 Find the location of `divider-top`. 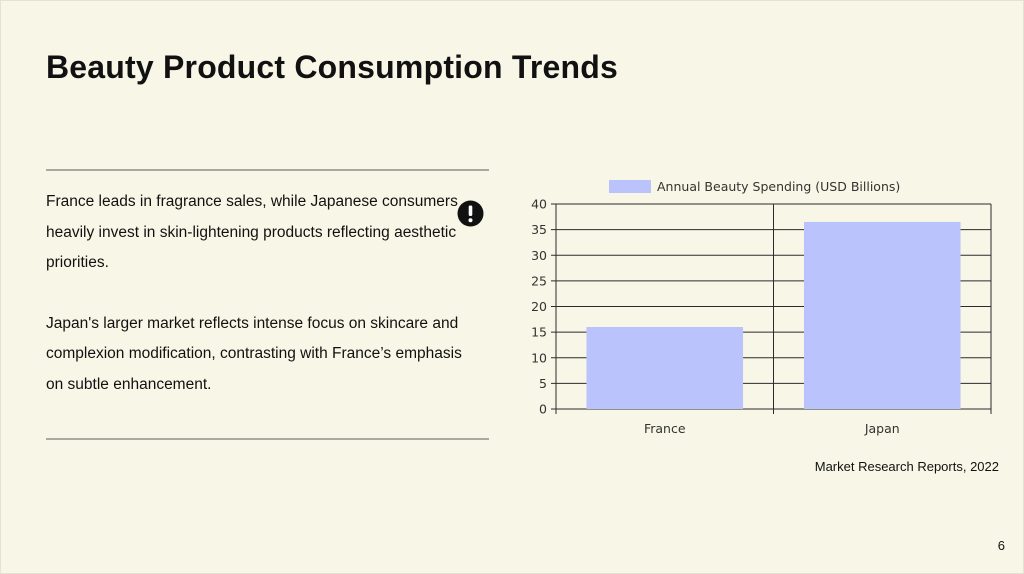

divider-top is located at coordinates (267, 170).